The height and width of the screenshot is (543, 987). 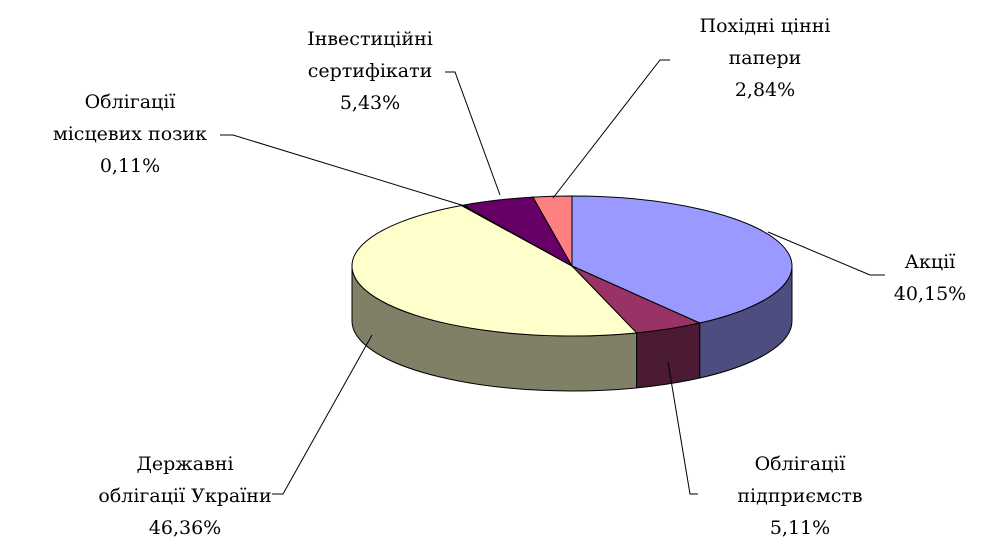 I want to click on value-label: 5,43%, so click(x=370, y=103).